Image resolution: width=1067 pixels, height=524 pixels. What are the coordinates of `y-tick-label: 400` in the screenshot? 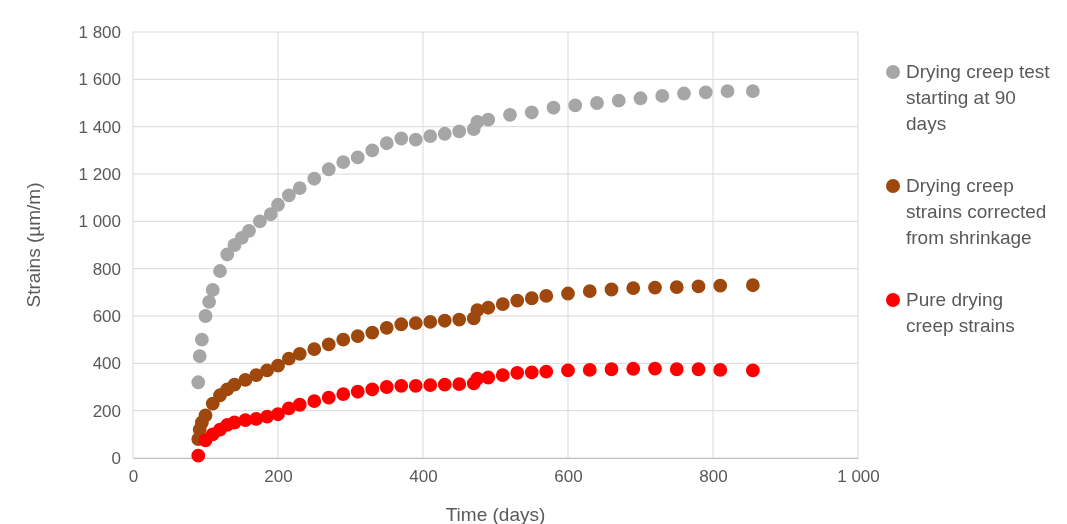 It's located at (106, 364).